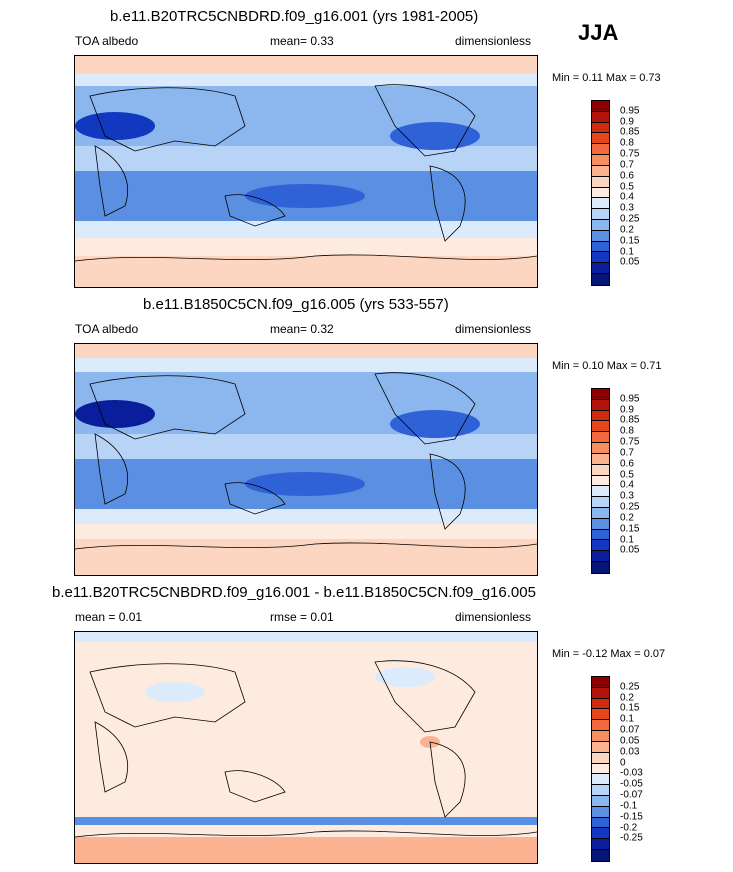  I want to click on panel-2-atlantic-low, so click(435, 424).